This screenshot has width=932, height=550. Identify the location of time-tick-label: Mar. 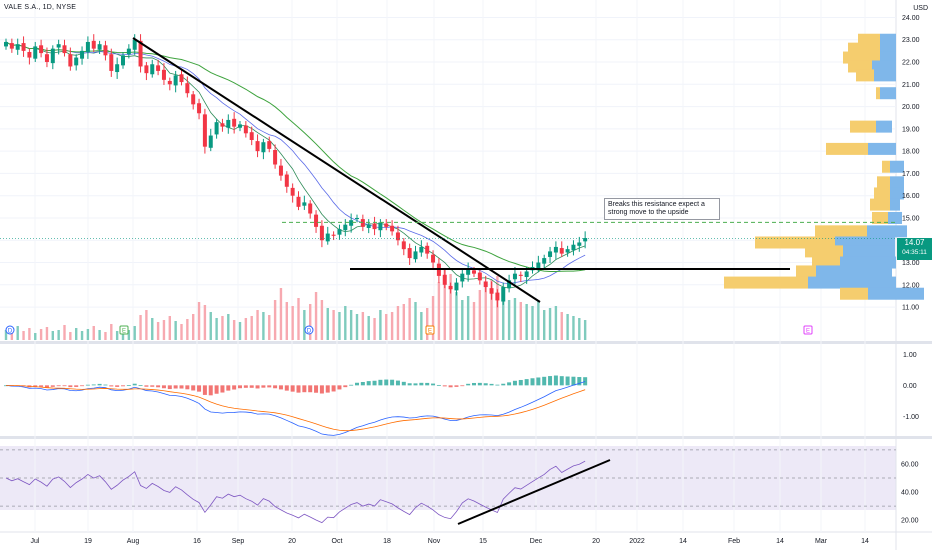
(821, 541).